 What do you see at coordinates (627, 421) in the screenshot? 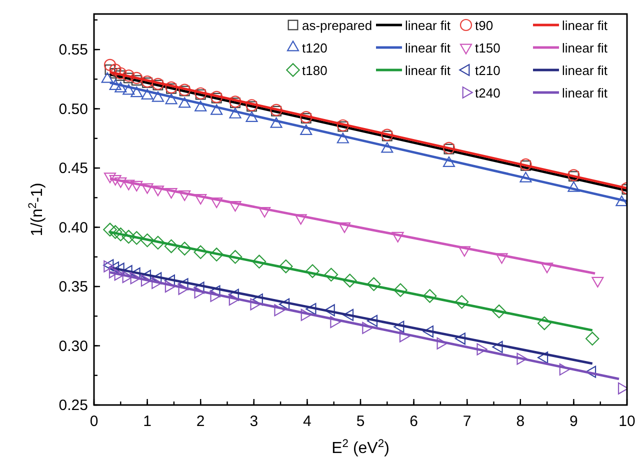
I see `x-tick-label: 10` at bounding box center [627, 421].